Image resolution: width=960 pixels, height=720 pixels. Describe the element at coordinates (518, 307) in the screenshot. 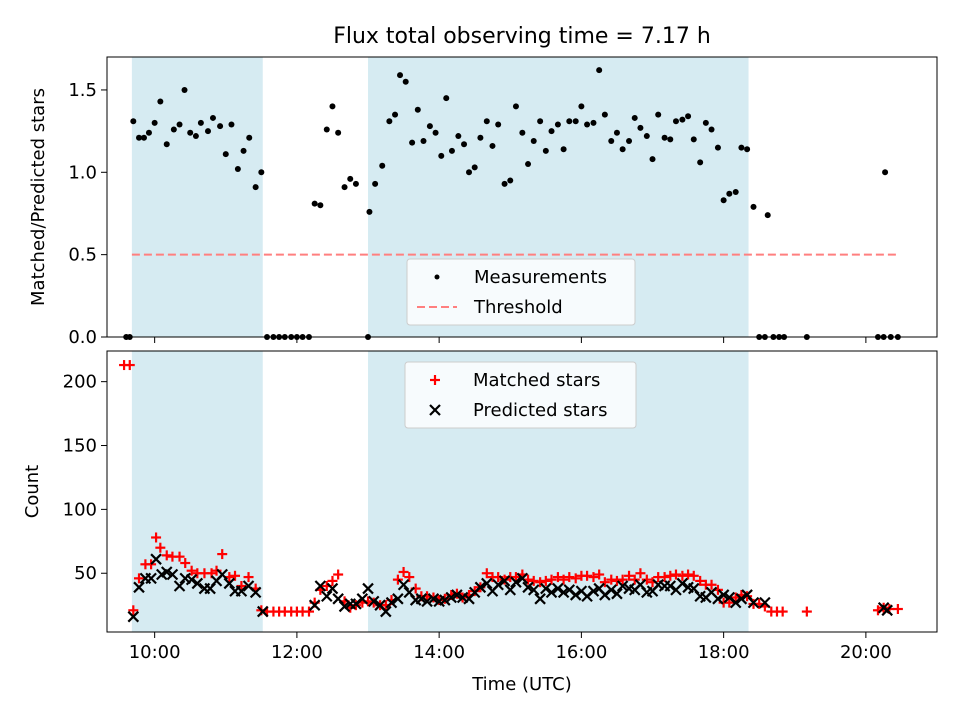

I see `legend-label-threshold: Threshold` at that location.